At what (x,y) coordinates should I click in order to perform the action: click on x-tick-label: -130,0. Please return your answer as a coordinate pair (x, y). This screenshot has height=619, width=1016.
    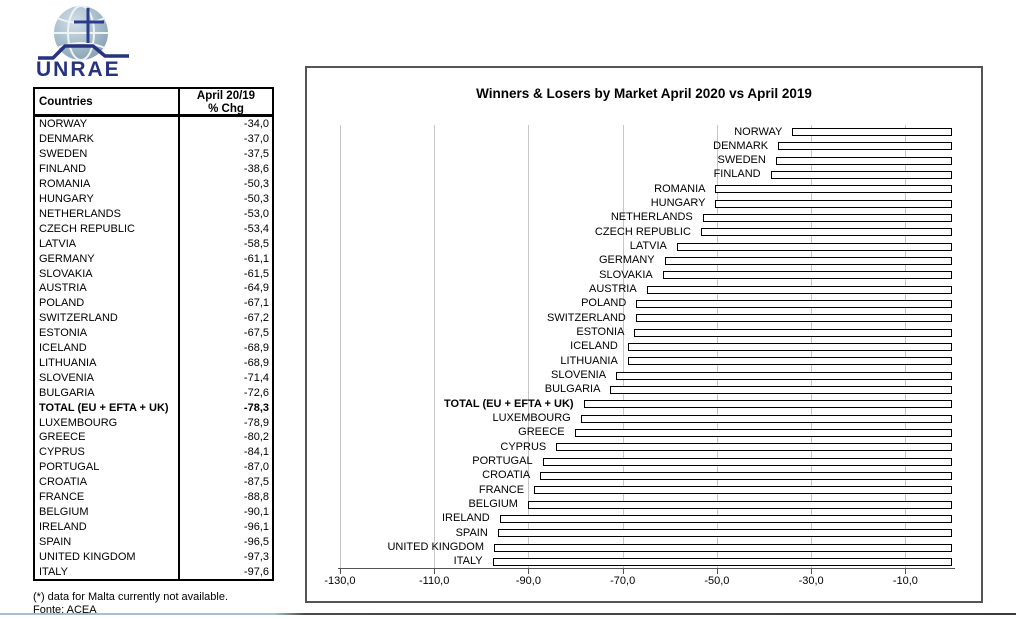
    Looking at the image, I should click on (340, 581).